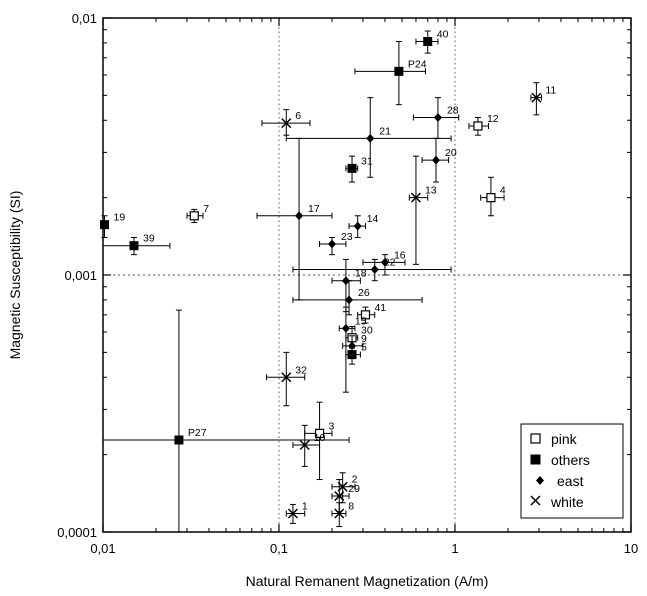  What do you see at coordinates (373, 219) in the screenshot?
I see `point-label: 14` at bounding box center [373, 219].